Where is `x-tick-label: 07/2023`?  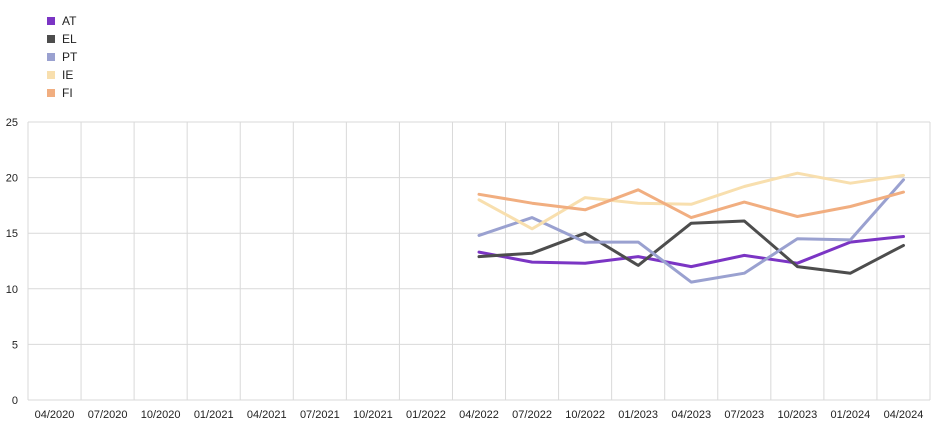 x-tick-label: 07/2023 is located at coordinates (744, 415).